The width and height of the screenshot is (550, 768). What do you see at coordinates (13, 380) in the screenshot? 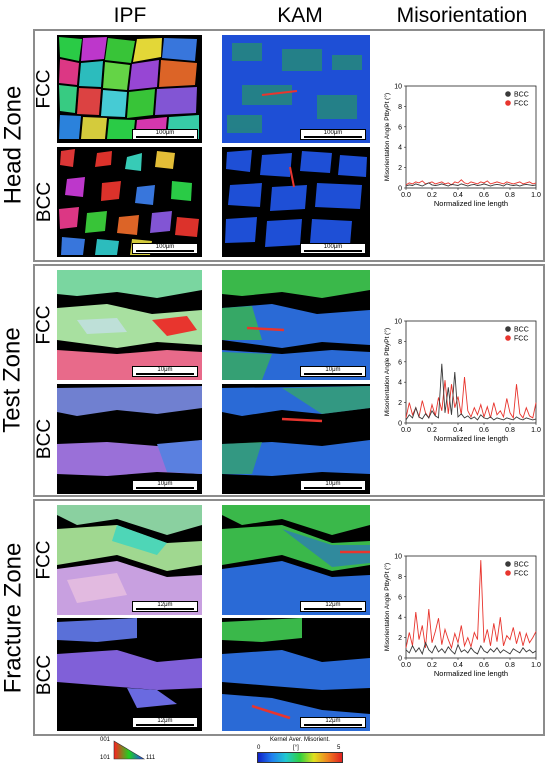
I see `zone-label-test: Test Zone` at bounding box center [13, 380].